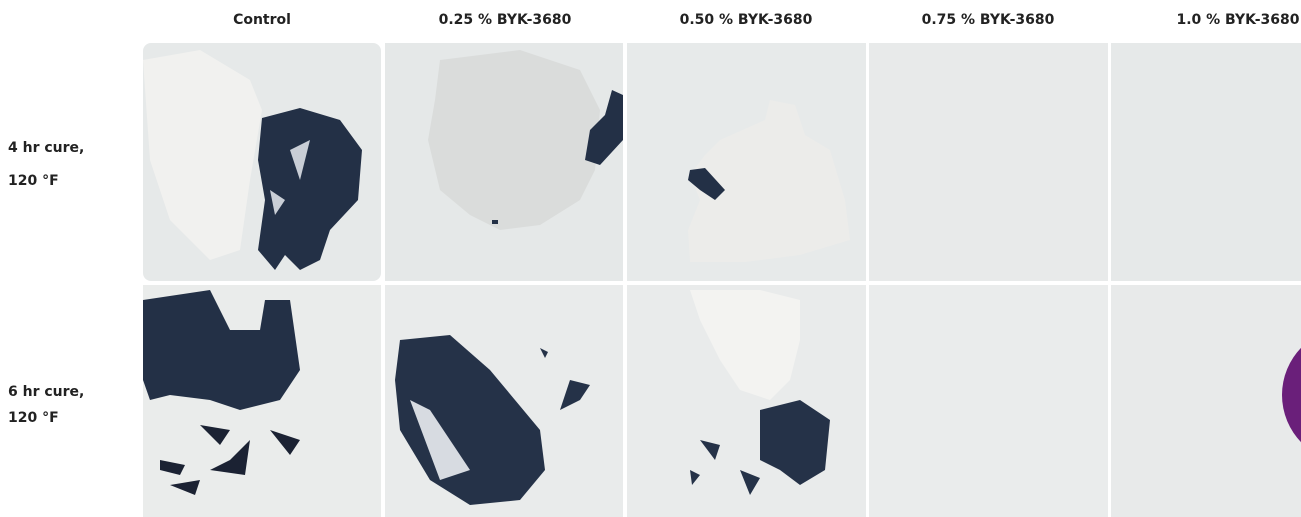 The image size is (1301, 517). Describe the element at coordinates (988, 20) in the screenshot. I see `column-header: 0.75 % BYK-3680` at that location.